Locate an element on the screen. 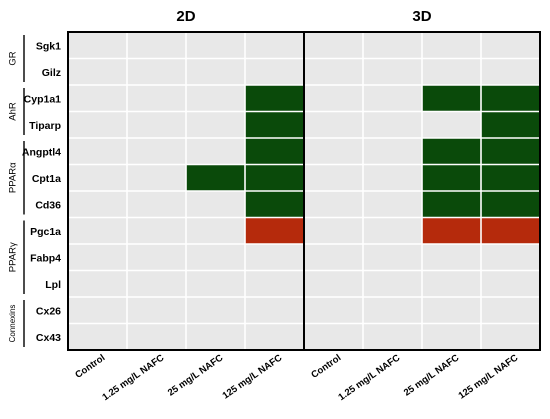 This screenshot has width=550, height=419. panel-title-2D: 2D is located at coordinates (185, 16).